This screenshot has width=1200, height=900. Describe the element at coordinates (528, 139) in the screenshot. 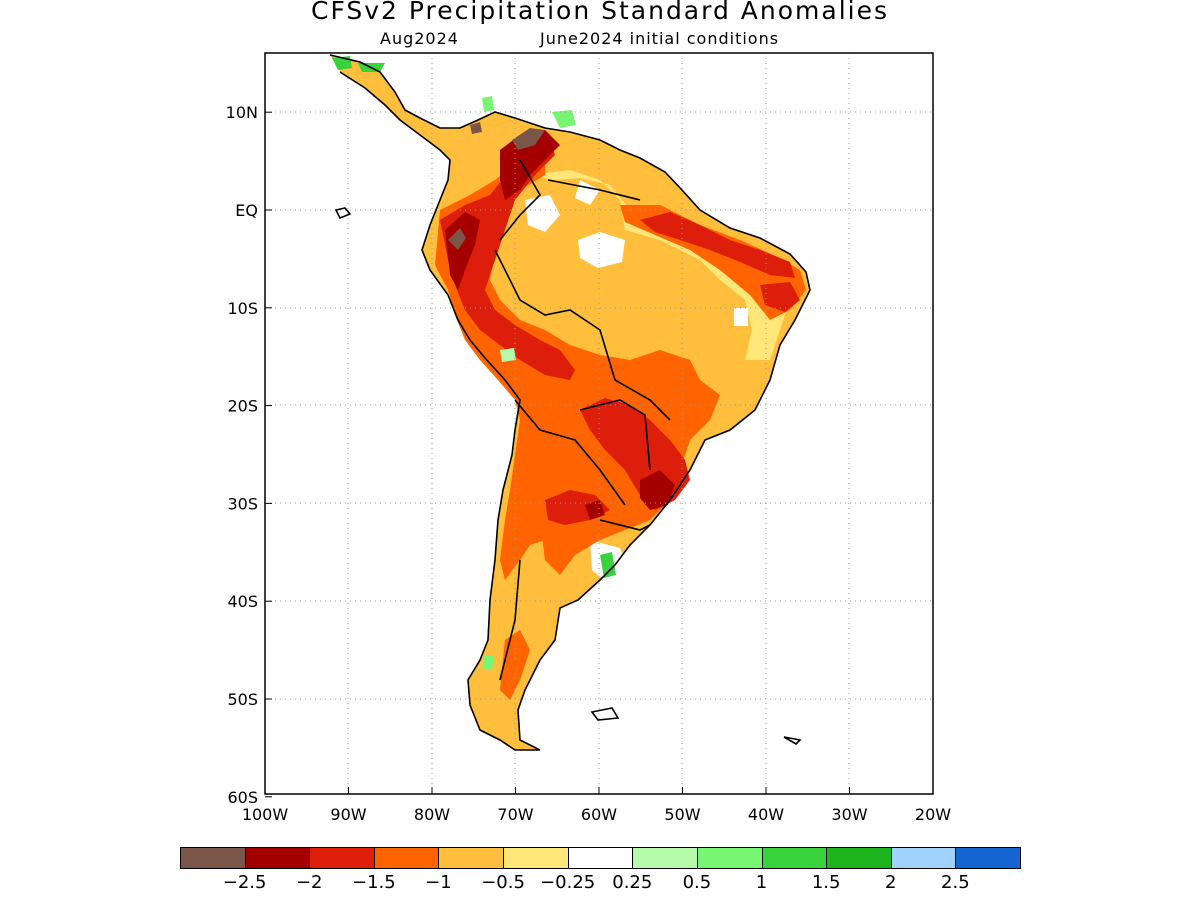

I see `dry-brown-colombia` at that location.